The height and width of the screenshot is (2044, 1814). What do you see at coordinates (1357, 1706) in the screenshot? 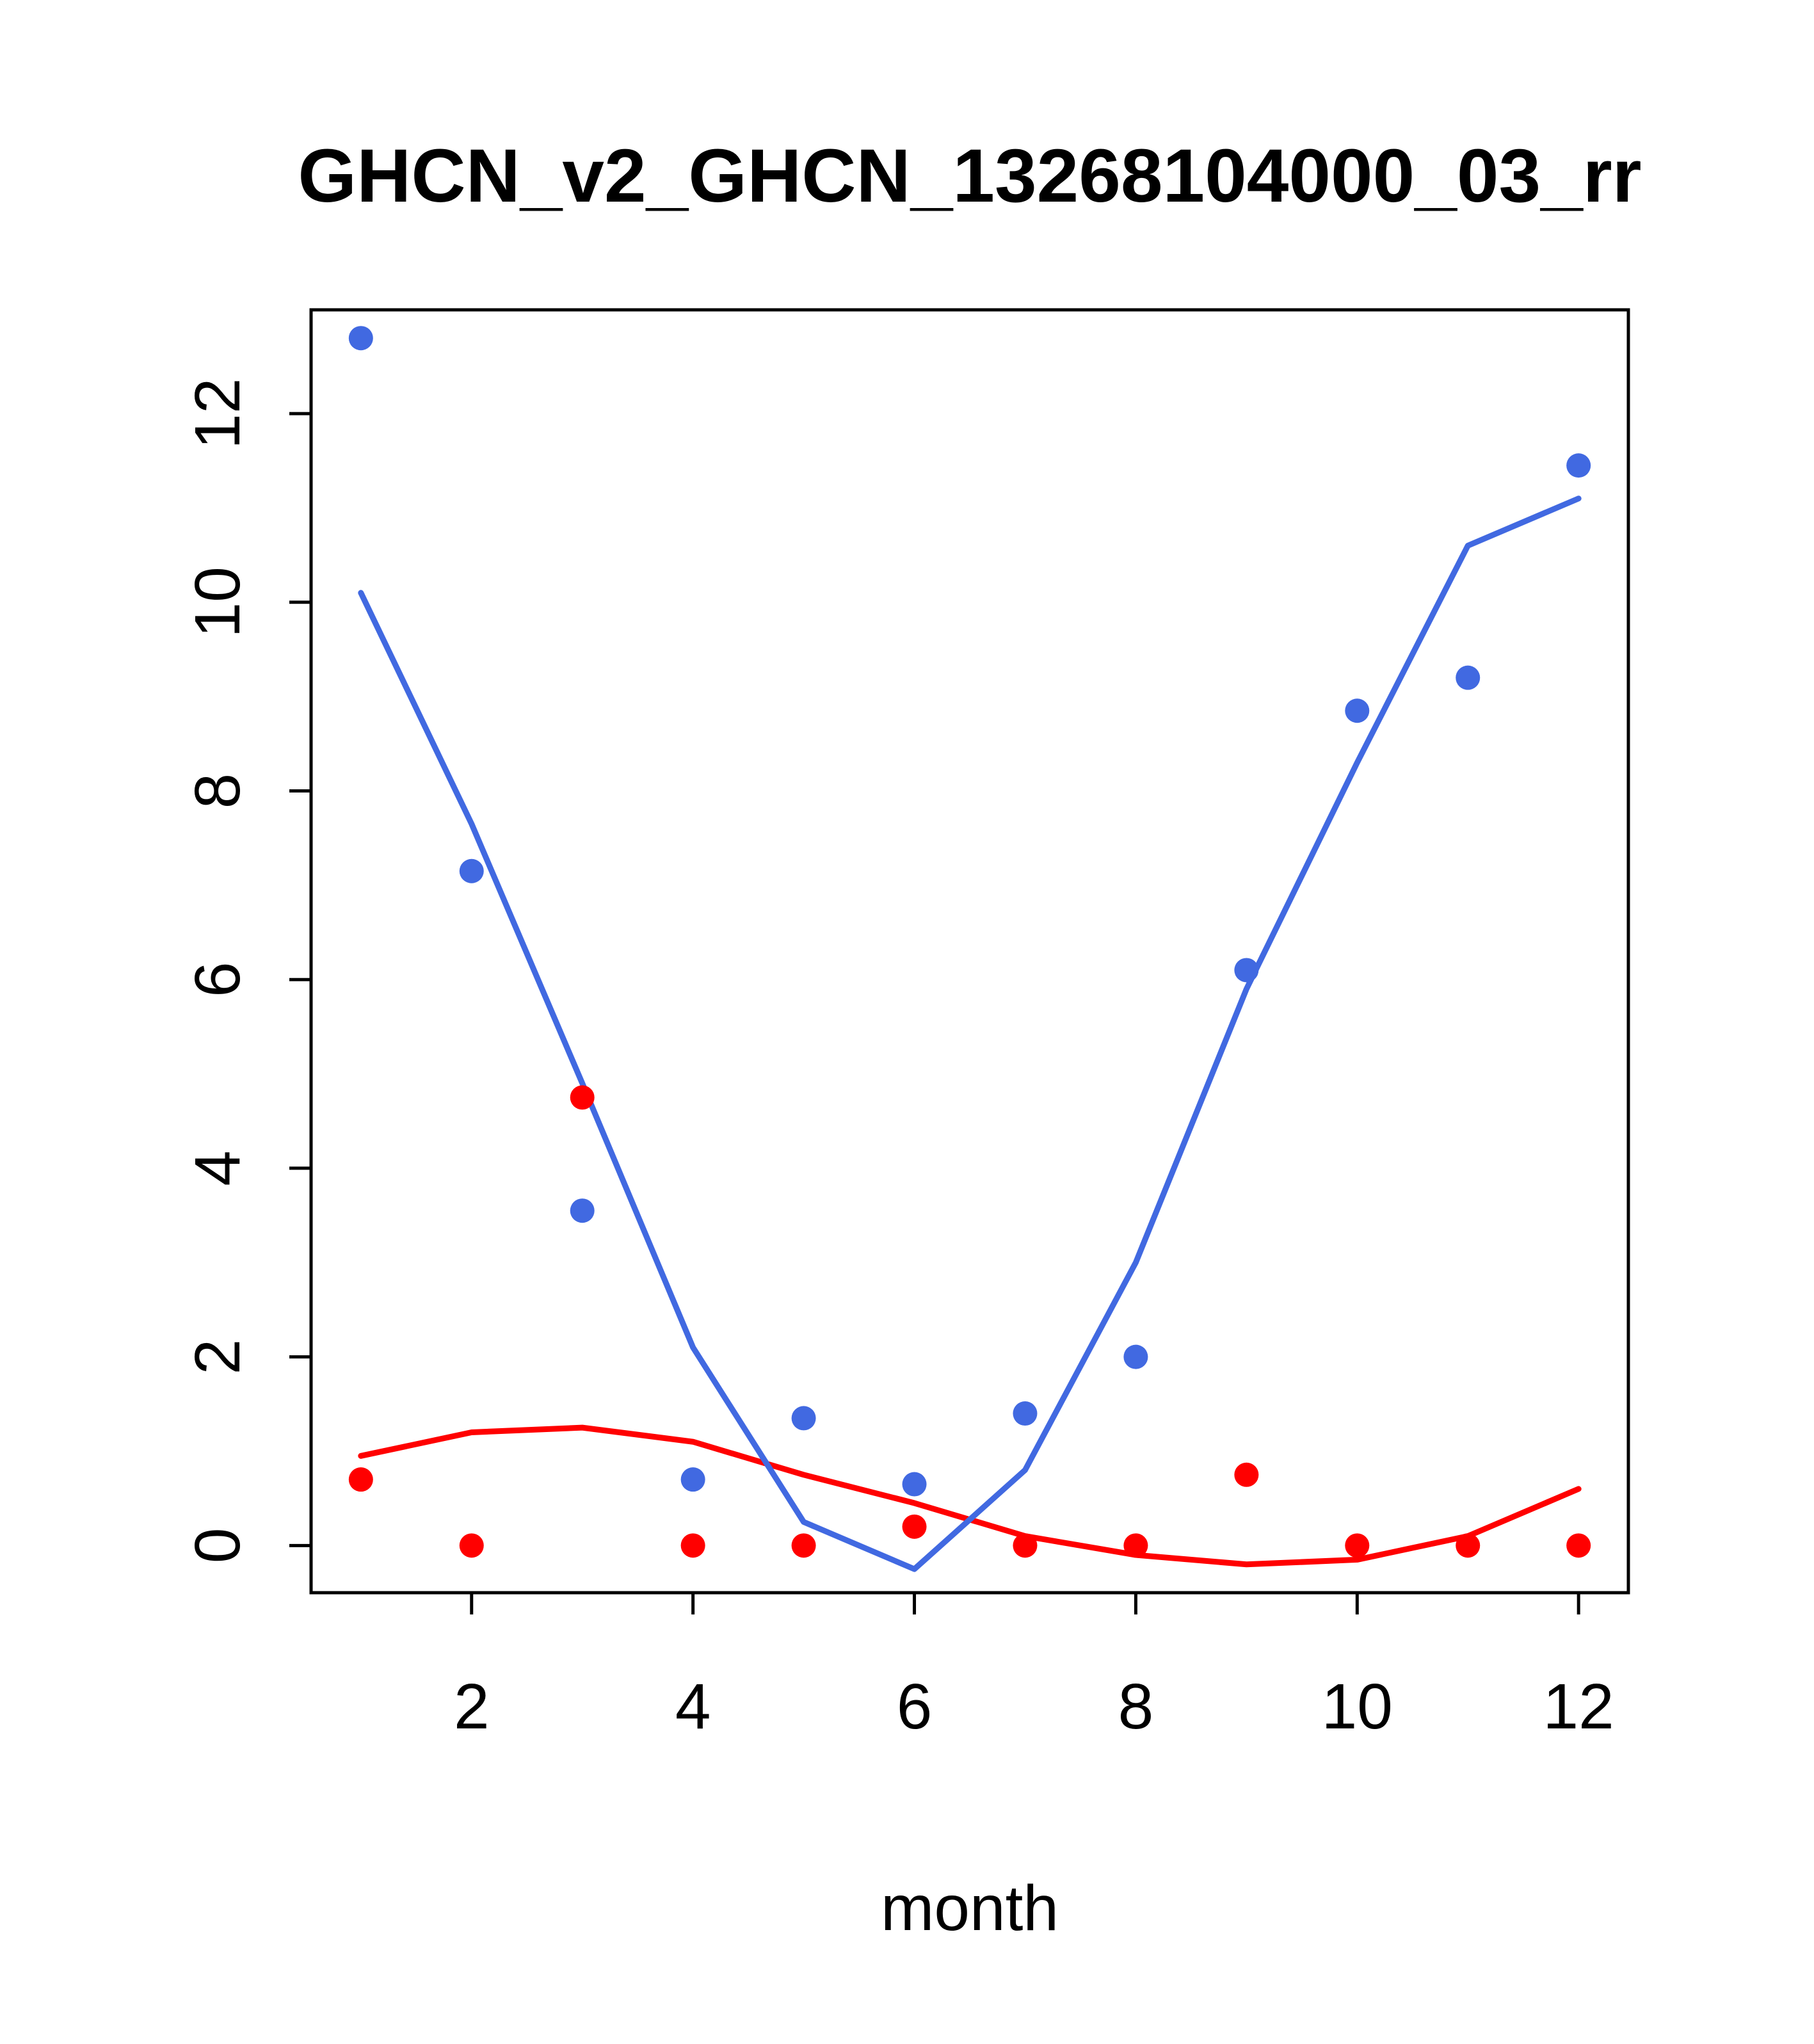
I see `x-tick-label: 10` at bounding box center [1357, 1706].